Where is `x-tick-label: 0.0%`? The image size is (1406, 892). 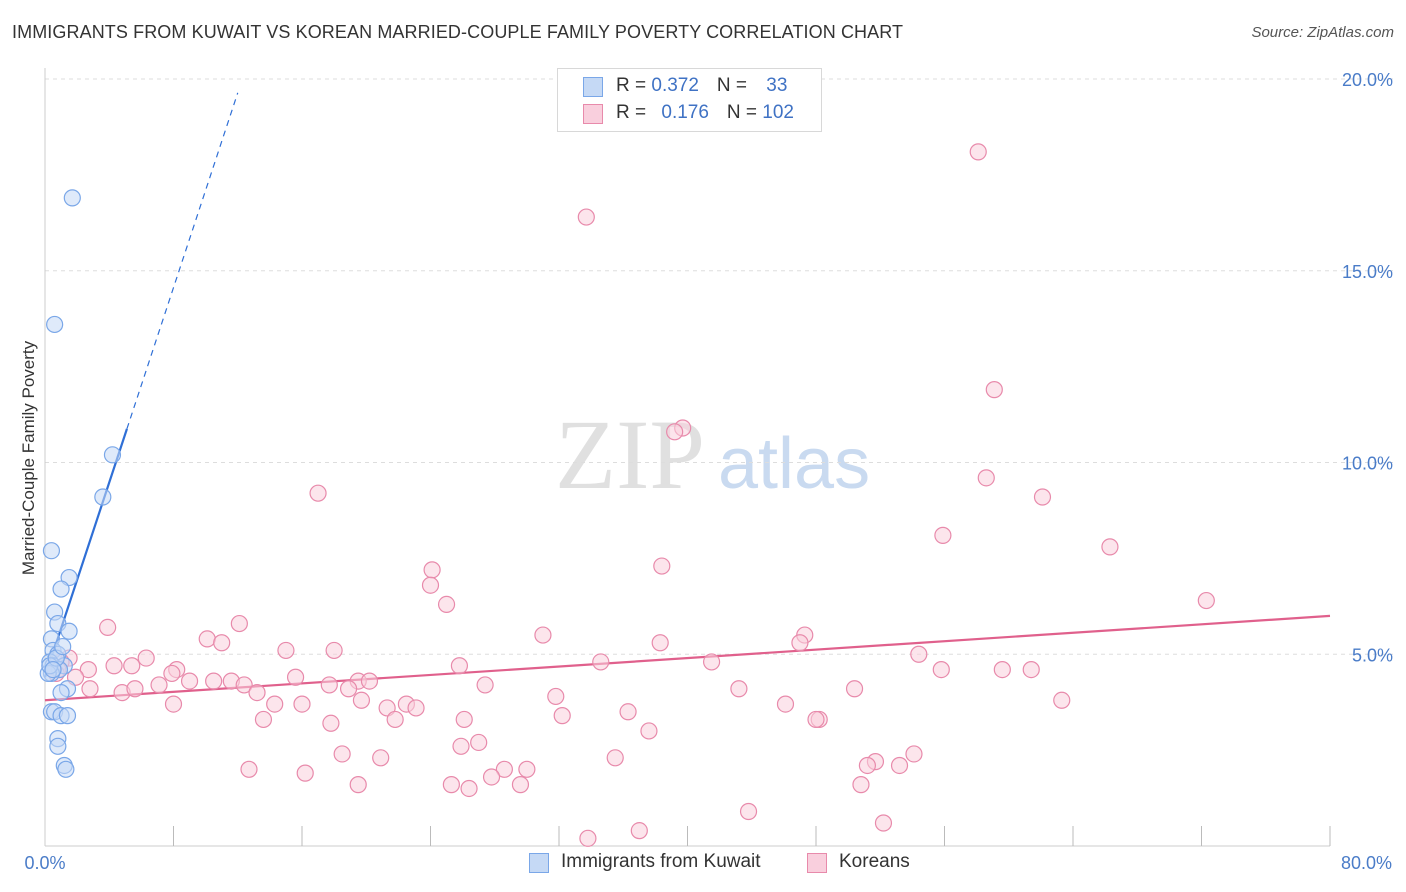 x-tick-label: 0.0% is located at coordinates (44, 863).